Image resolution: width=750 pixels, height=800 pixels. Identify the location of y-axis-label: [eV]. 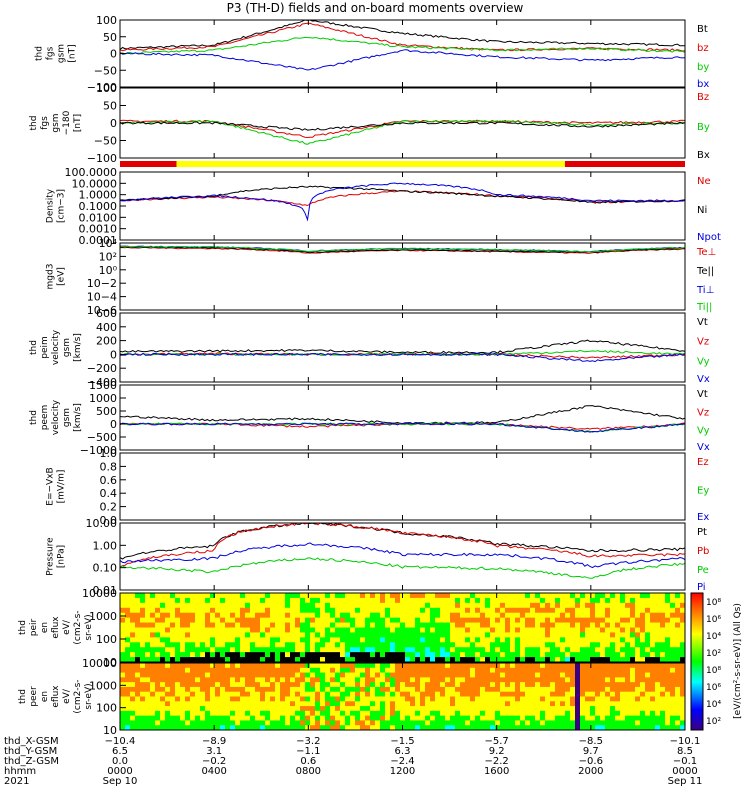
(62, 276).